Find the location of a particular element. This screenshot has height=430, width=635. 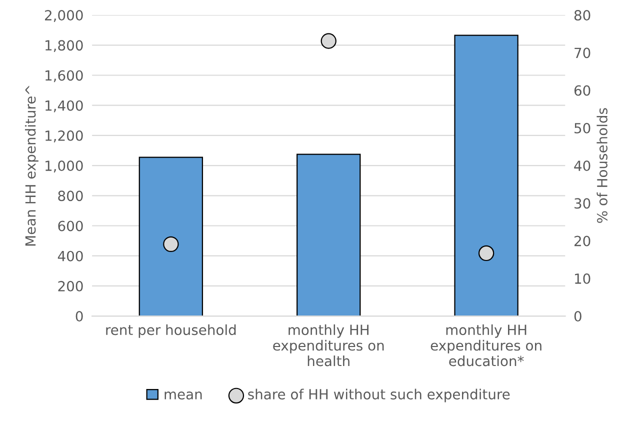

x-tick-label: rent per household is located at coordinates (171, 331).